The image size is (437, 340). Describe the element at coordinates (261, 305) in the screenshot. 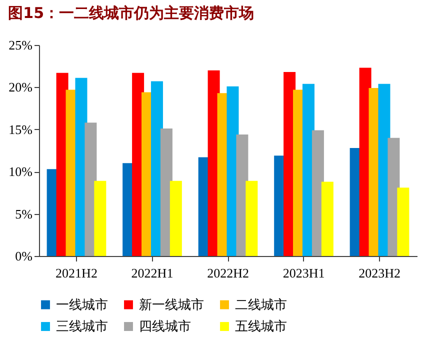

I see `legend-label: 二线城市` at that location.